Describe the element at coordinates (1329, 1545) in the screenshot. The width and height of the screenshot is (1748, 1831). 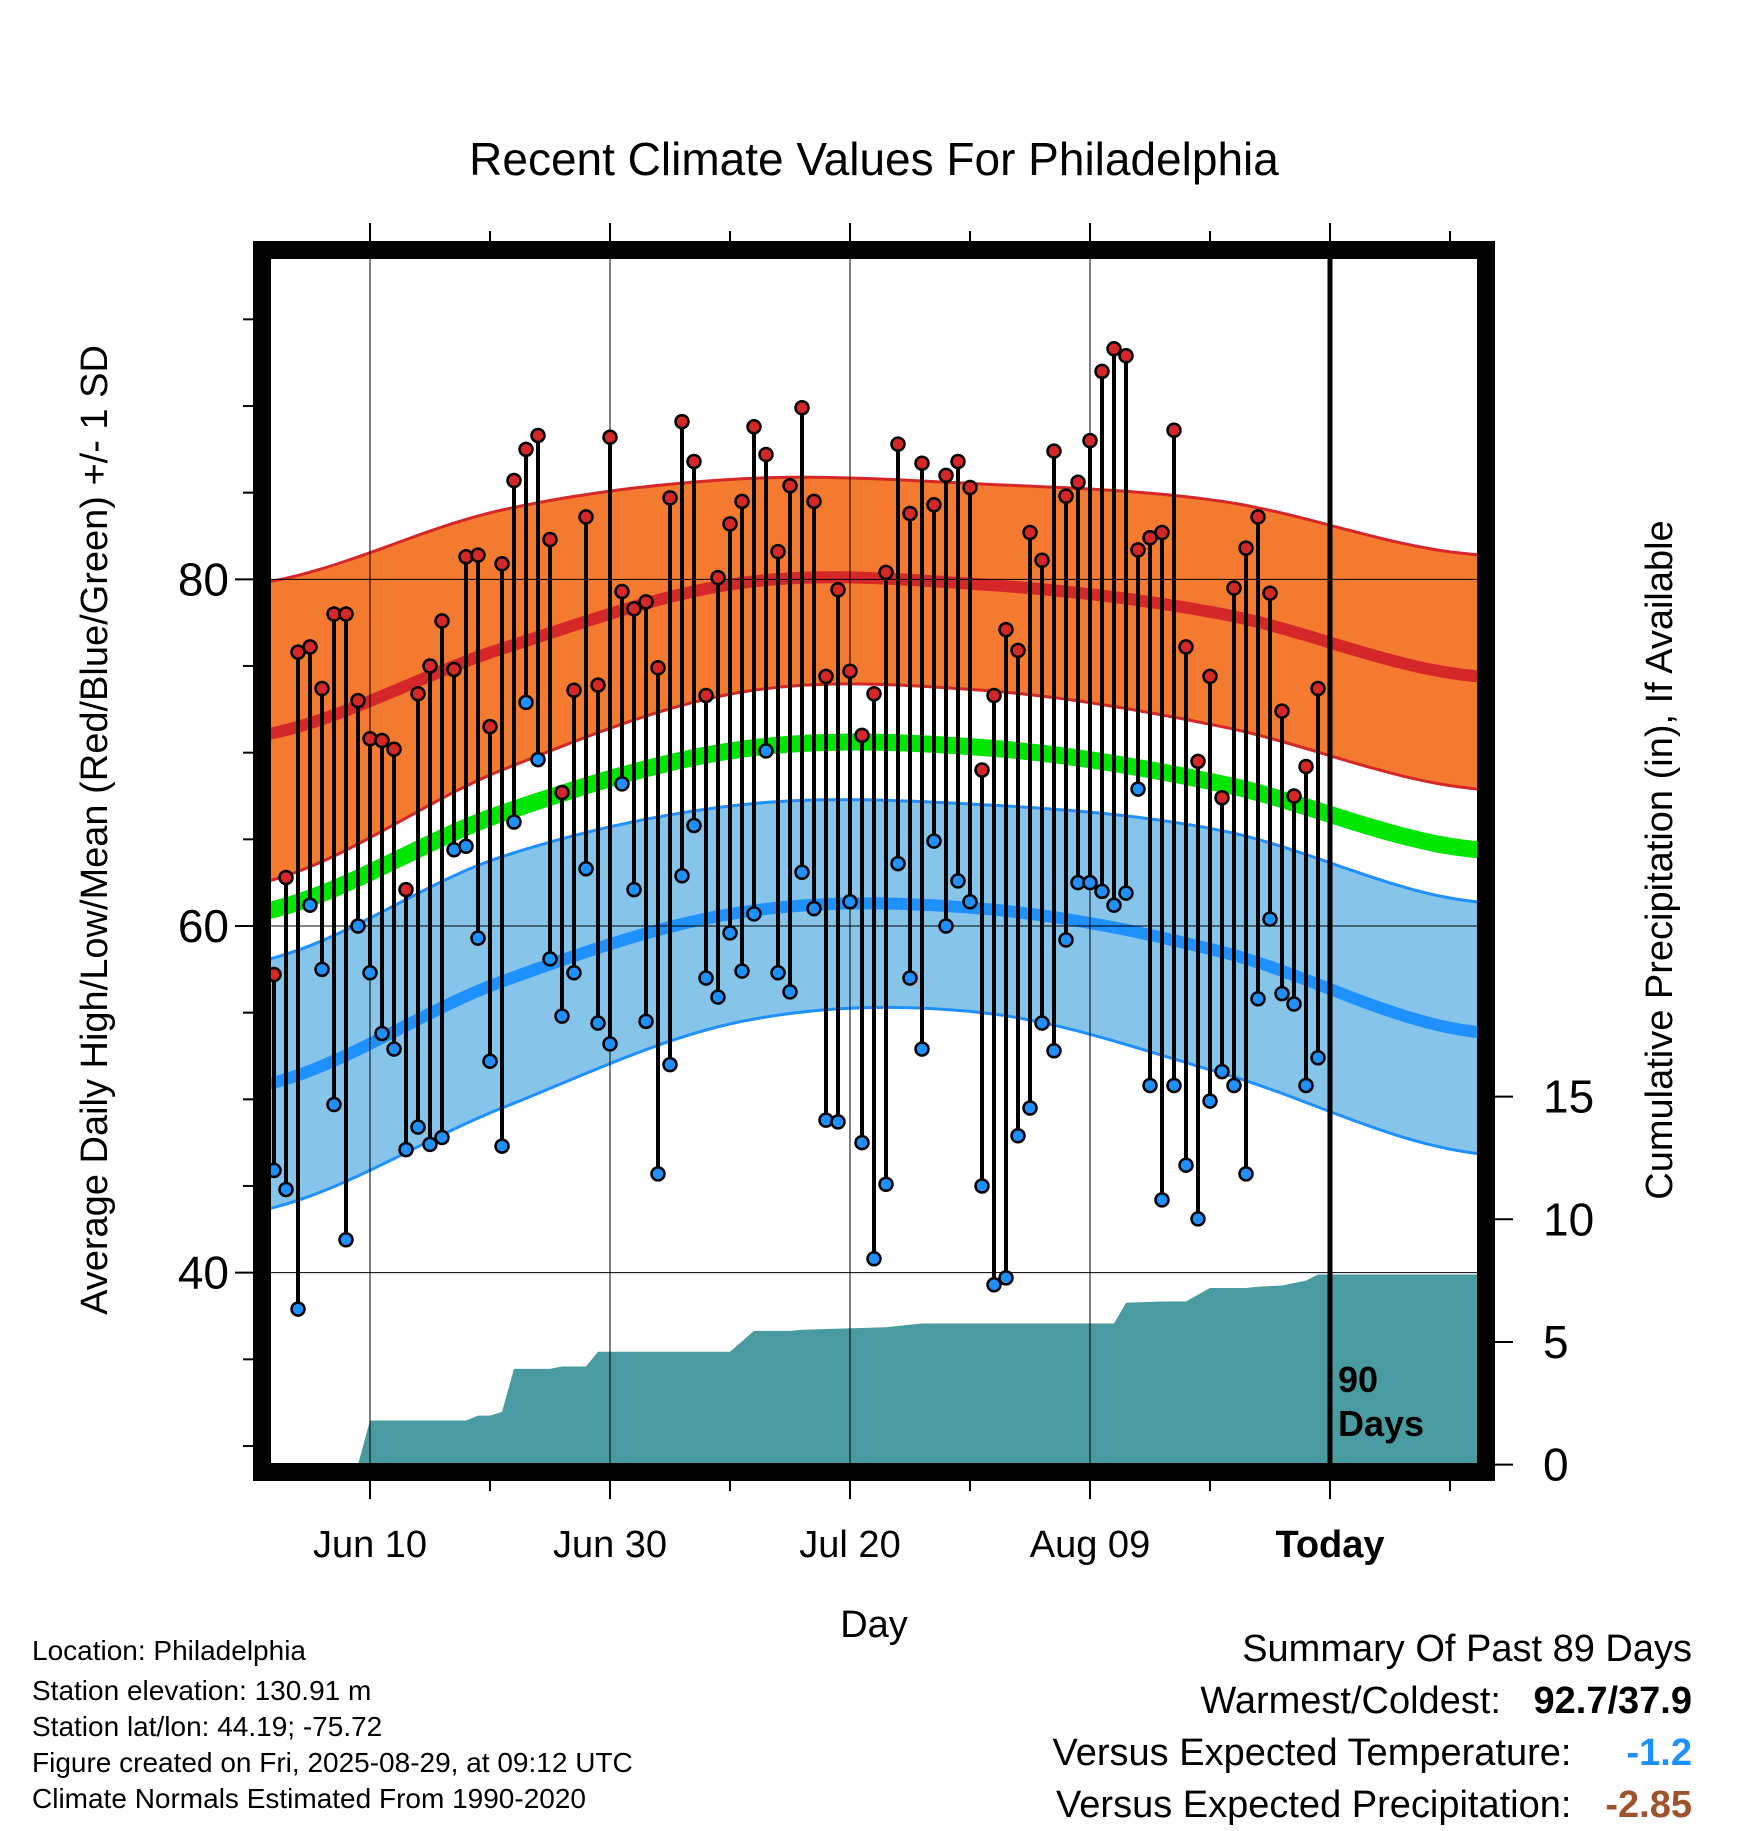
I see `x-tick-label: Today` at that location.